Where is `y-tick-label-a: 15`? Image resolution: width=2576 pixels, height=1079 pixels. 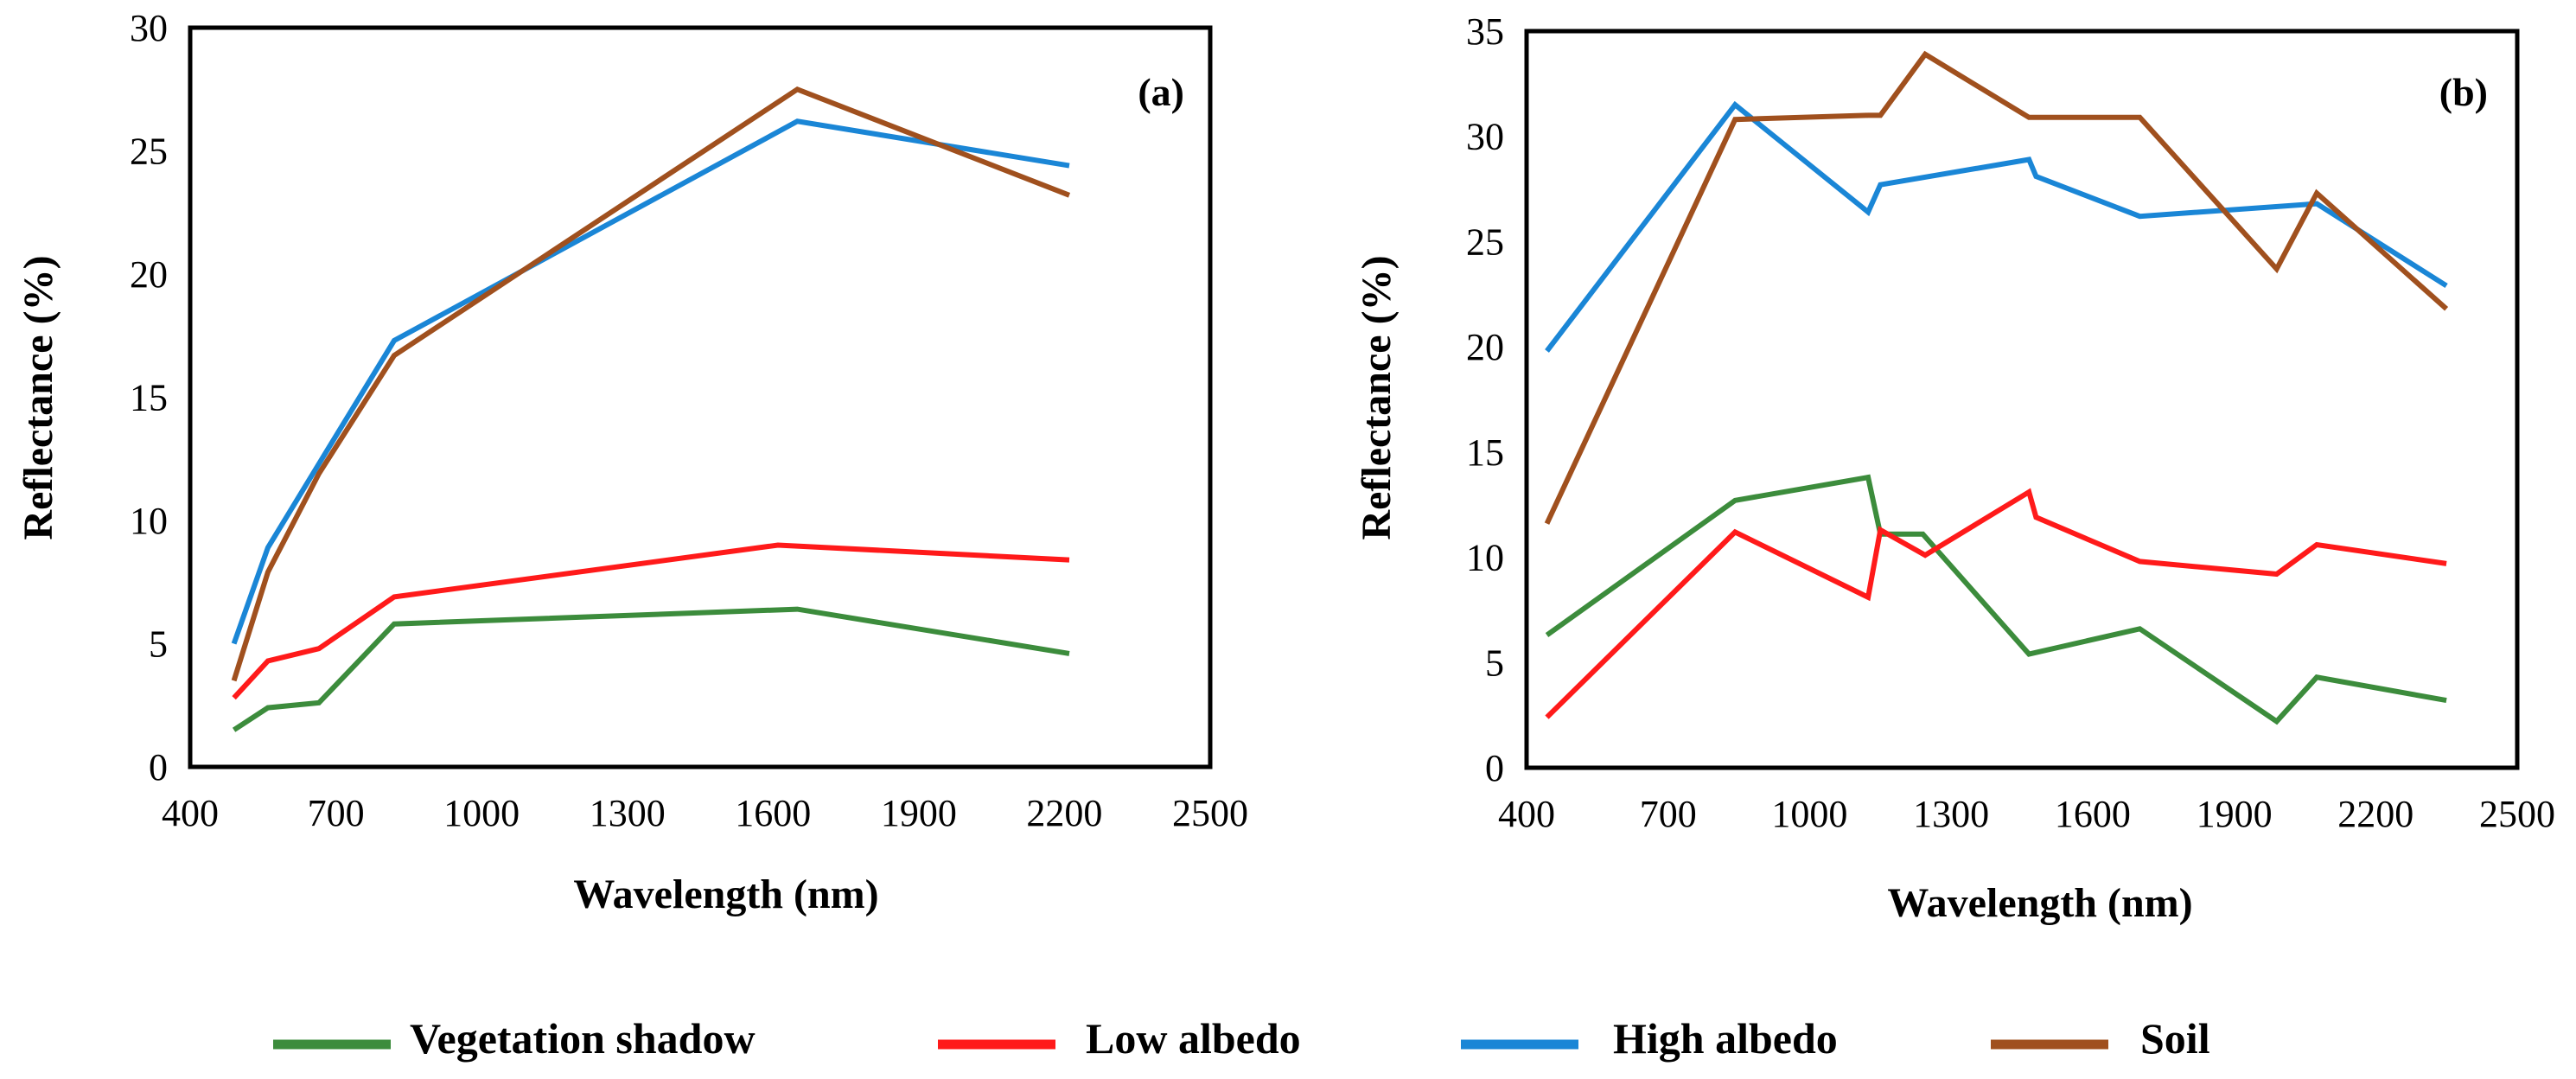 y-tick-label-a: 15 is located at coordinates (149, 398).